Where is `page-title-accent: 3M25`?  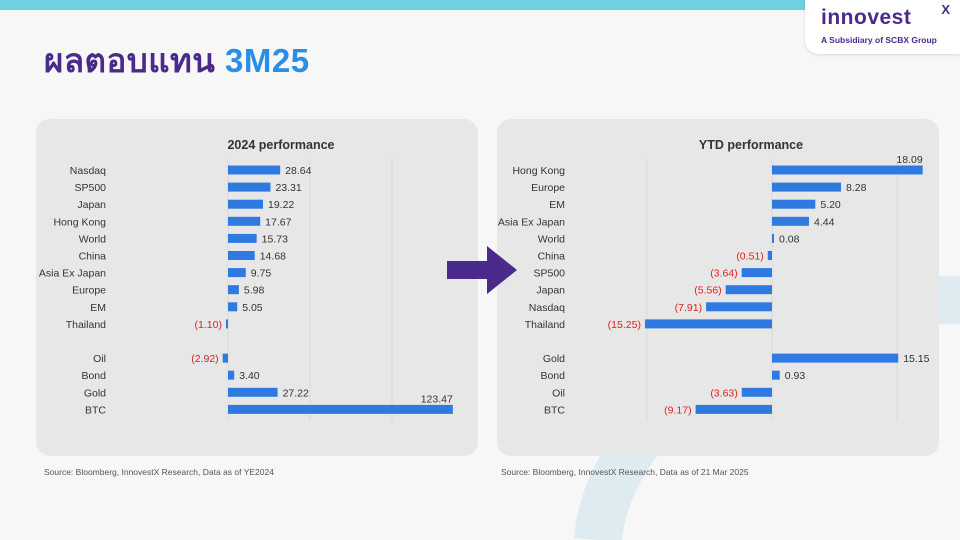 page-title-accent: 3M25 is located at coordinates (267, 60).